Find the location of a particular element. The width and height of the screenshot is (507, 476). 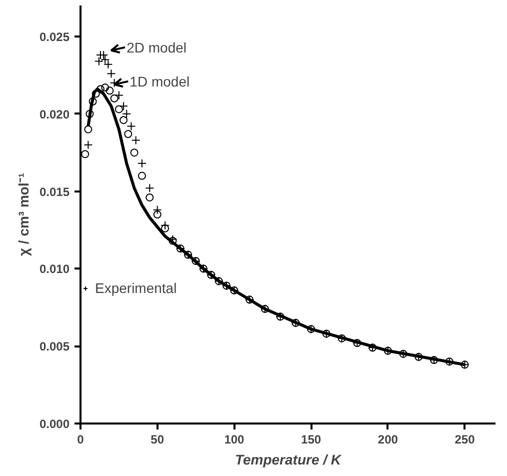

y-tick-label: 0.005 is located at coordinates (54, 347).